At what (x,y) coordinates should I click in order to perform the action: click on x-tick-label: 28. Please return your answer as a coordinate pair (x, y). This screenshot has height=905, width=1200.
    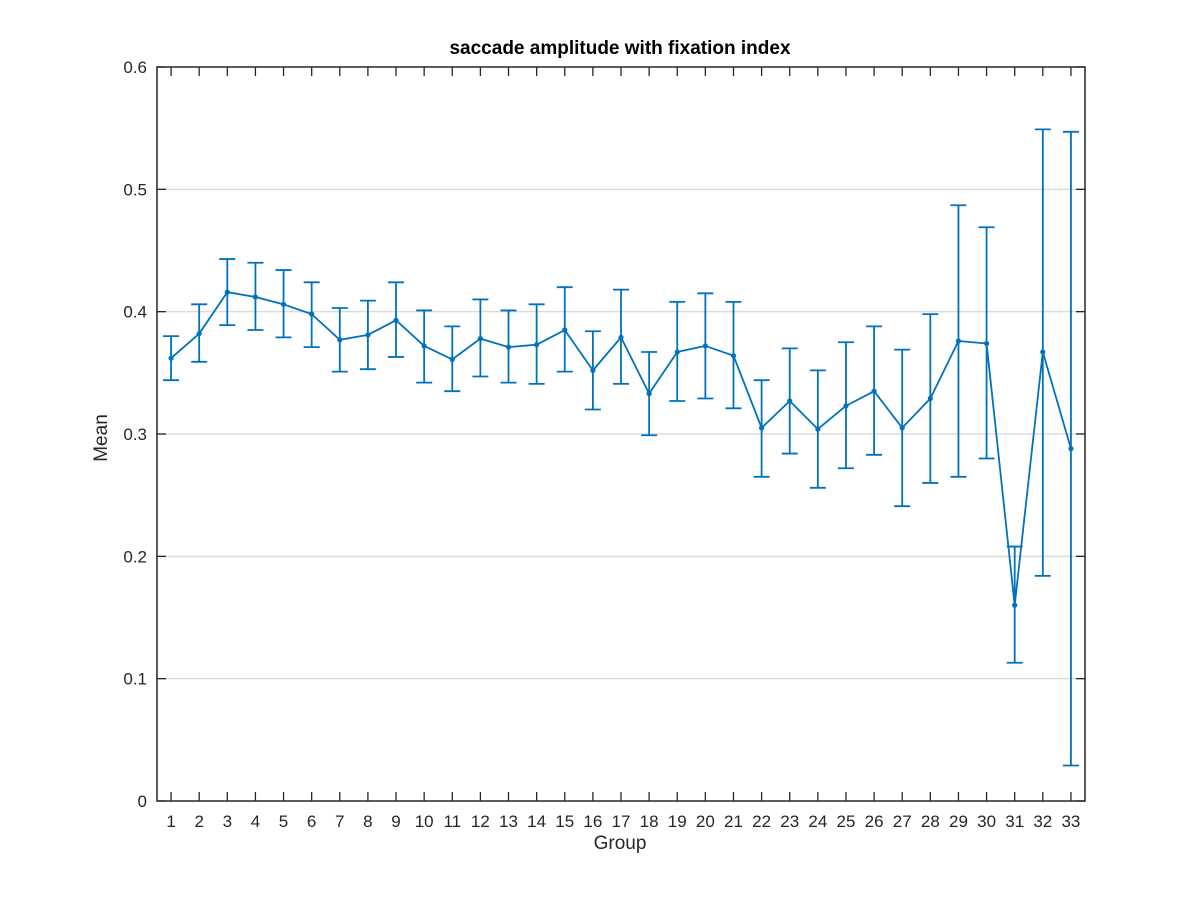
    Looking at the image, I should click on (930, 821).